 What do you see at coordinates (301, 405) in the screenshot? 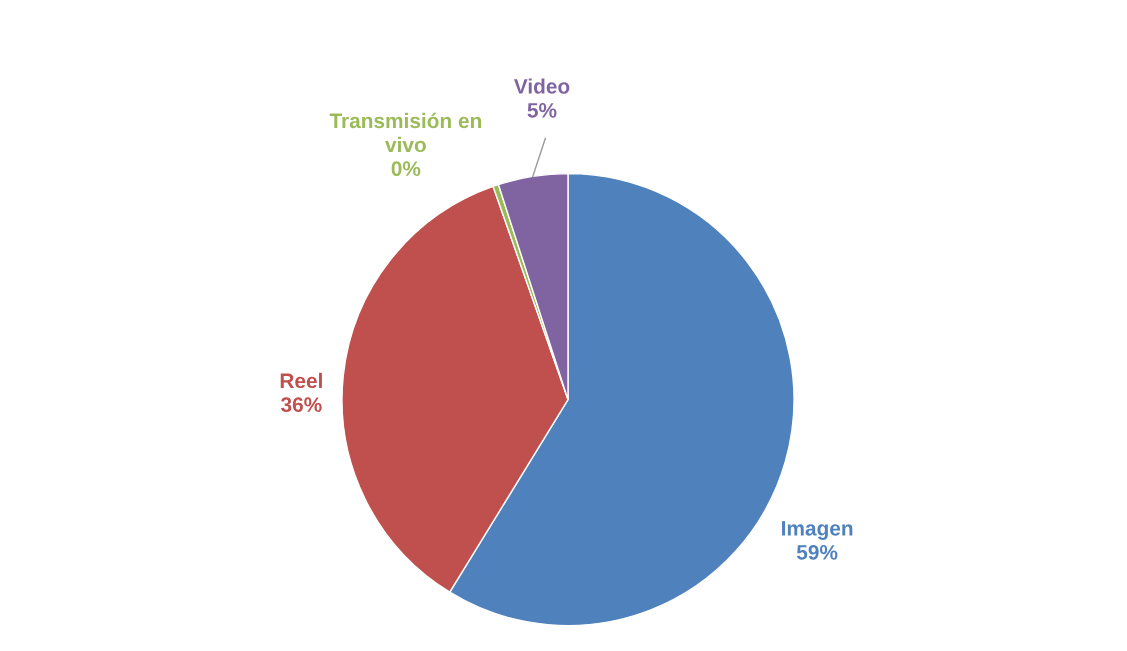
I see `data-label: 36%` at bounding box center [301, 405].